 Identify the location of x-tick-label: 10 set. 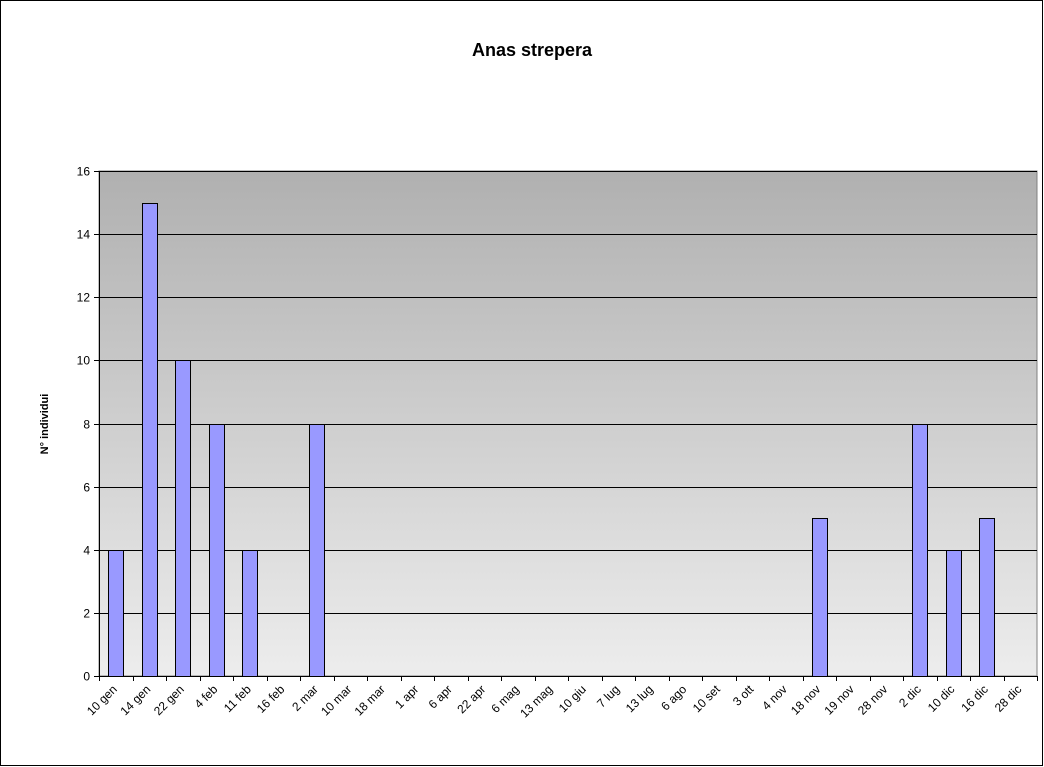
(706, 698).